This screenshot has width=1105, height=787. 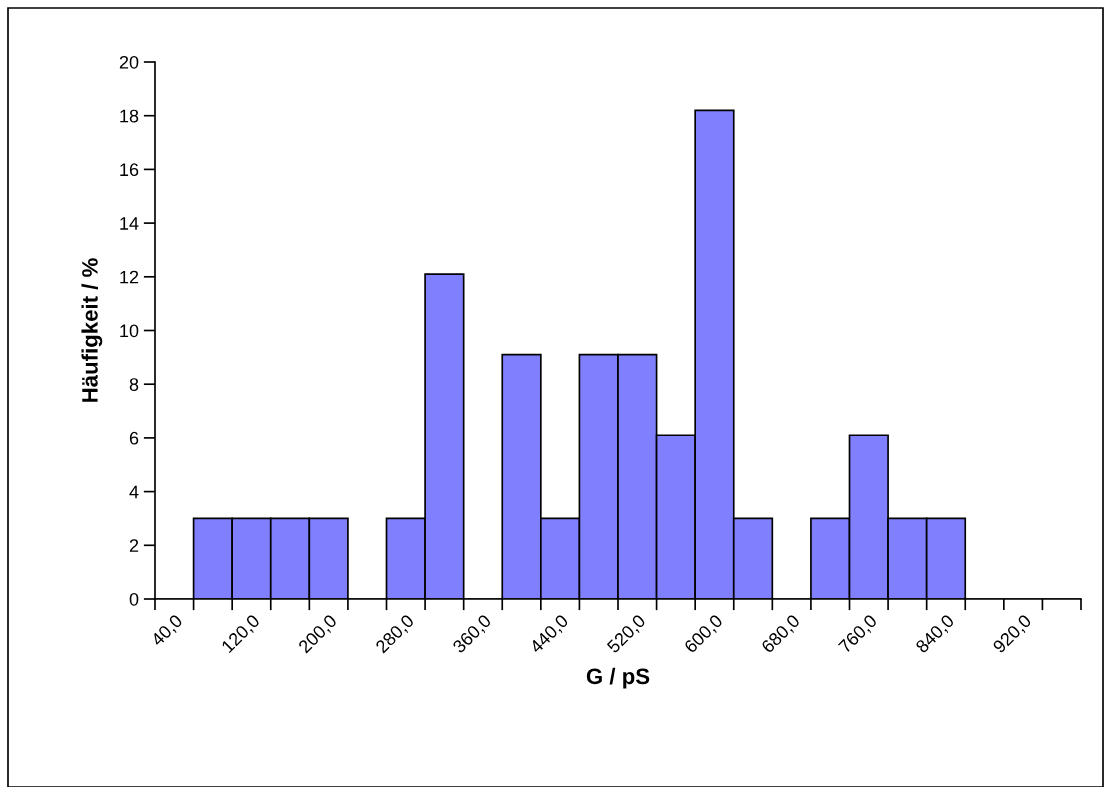 What do you see at coordinates (92, 330) in the screenshot?
I see `y-axis-title: Häufigkeit / %` at bounding box center [92, 330].